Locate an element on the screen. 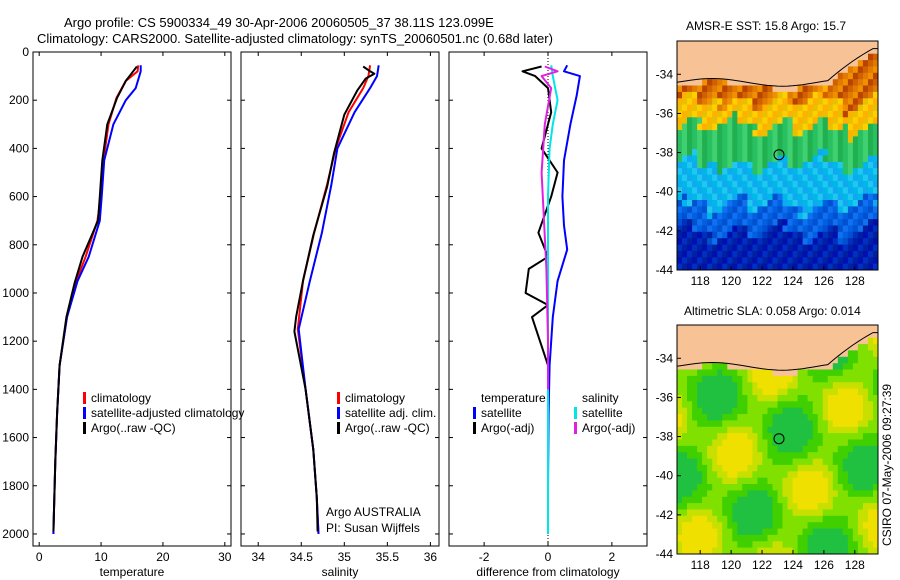 This screenshot has height=580, width=900. legend-swatch is located at coordinates (474, 428).